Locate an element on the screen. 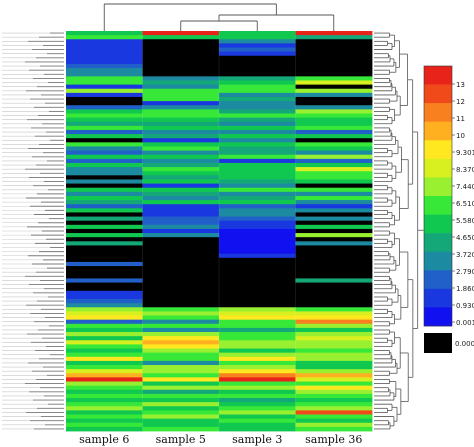  row-label-area is located at coordinates (33, 231).